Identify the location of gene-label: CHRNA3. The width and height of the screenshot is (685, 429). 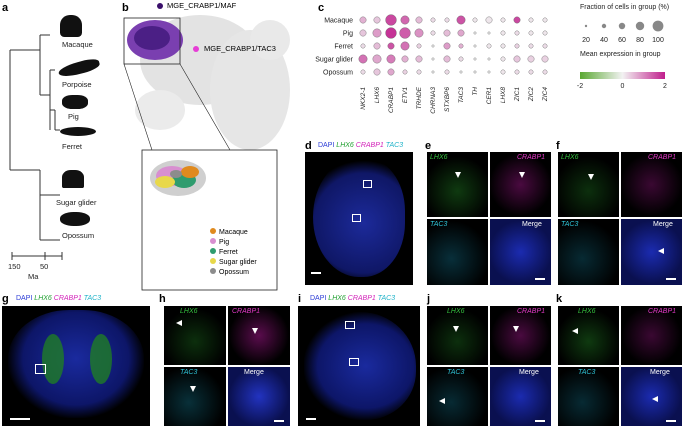
(433, 100).